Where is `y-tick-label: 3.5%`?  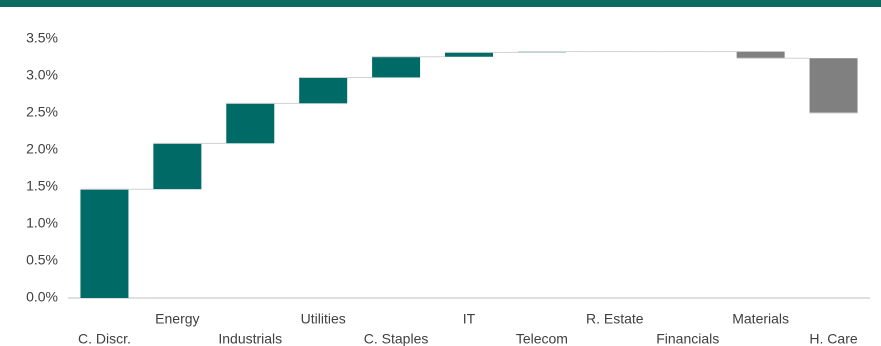
y-tick-label: 3.5% is located at coordinates (42, 38).